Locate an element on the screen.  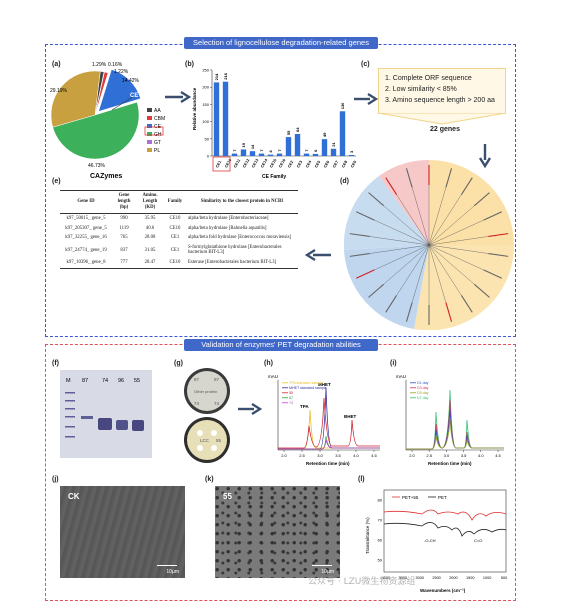
panel-f-sds-page-gel: M 87 74 96 55 is located at coordinates (106, 414).